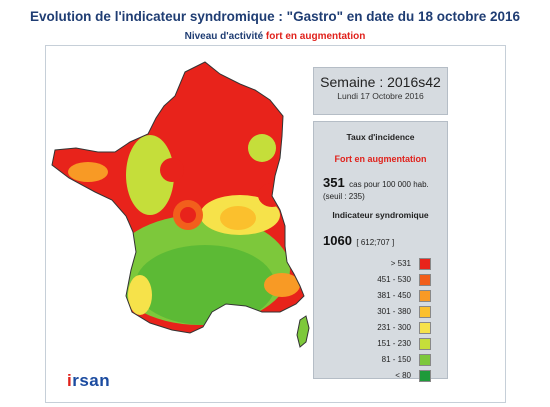  I want to click on week-label: Semaine : 2016s42, so click(380, 82).